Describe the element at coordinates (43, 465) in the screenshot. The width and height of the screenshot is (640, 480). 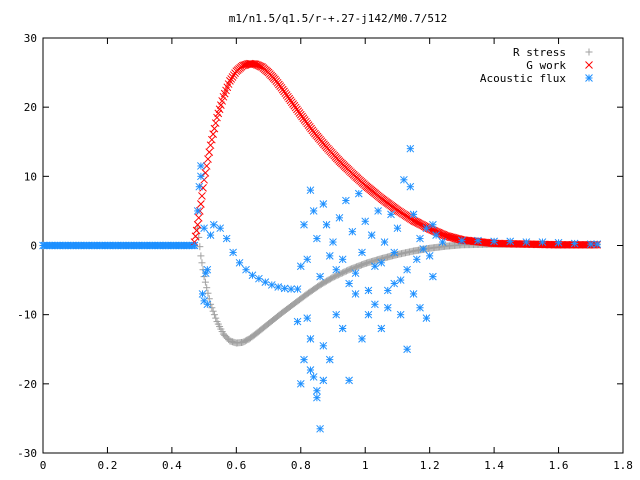
I see `x-tick-label: 0` at that location.